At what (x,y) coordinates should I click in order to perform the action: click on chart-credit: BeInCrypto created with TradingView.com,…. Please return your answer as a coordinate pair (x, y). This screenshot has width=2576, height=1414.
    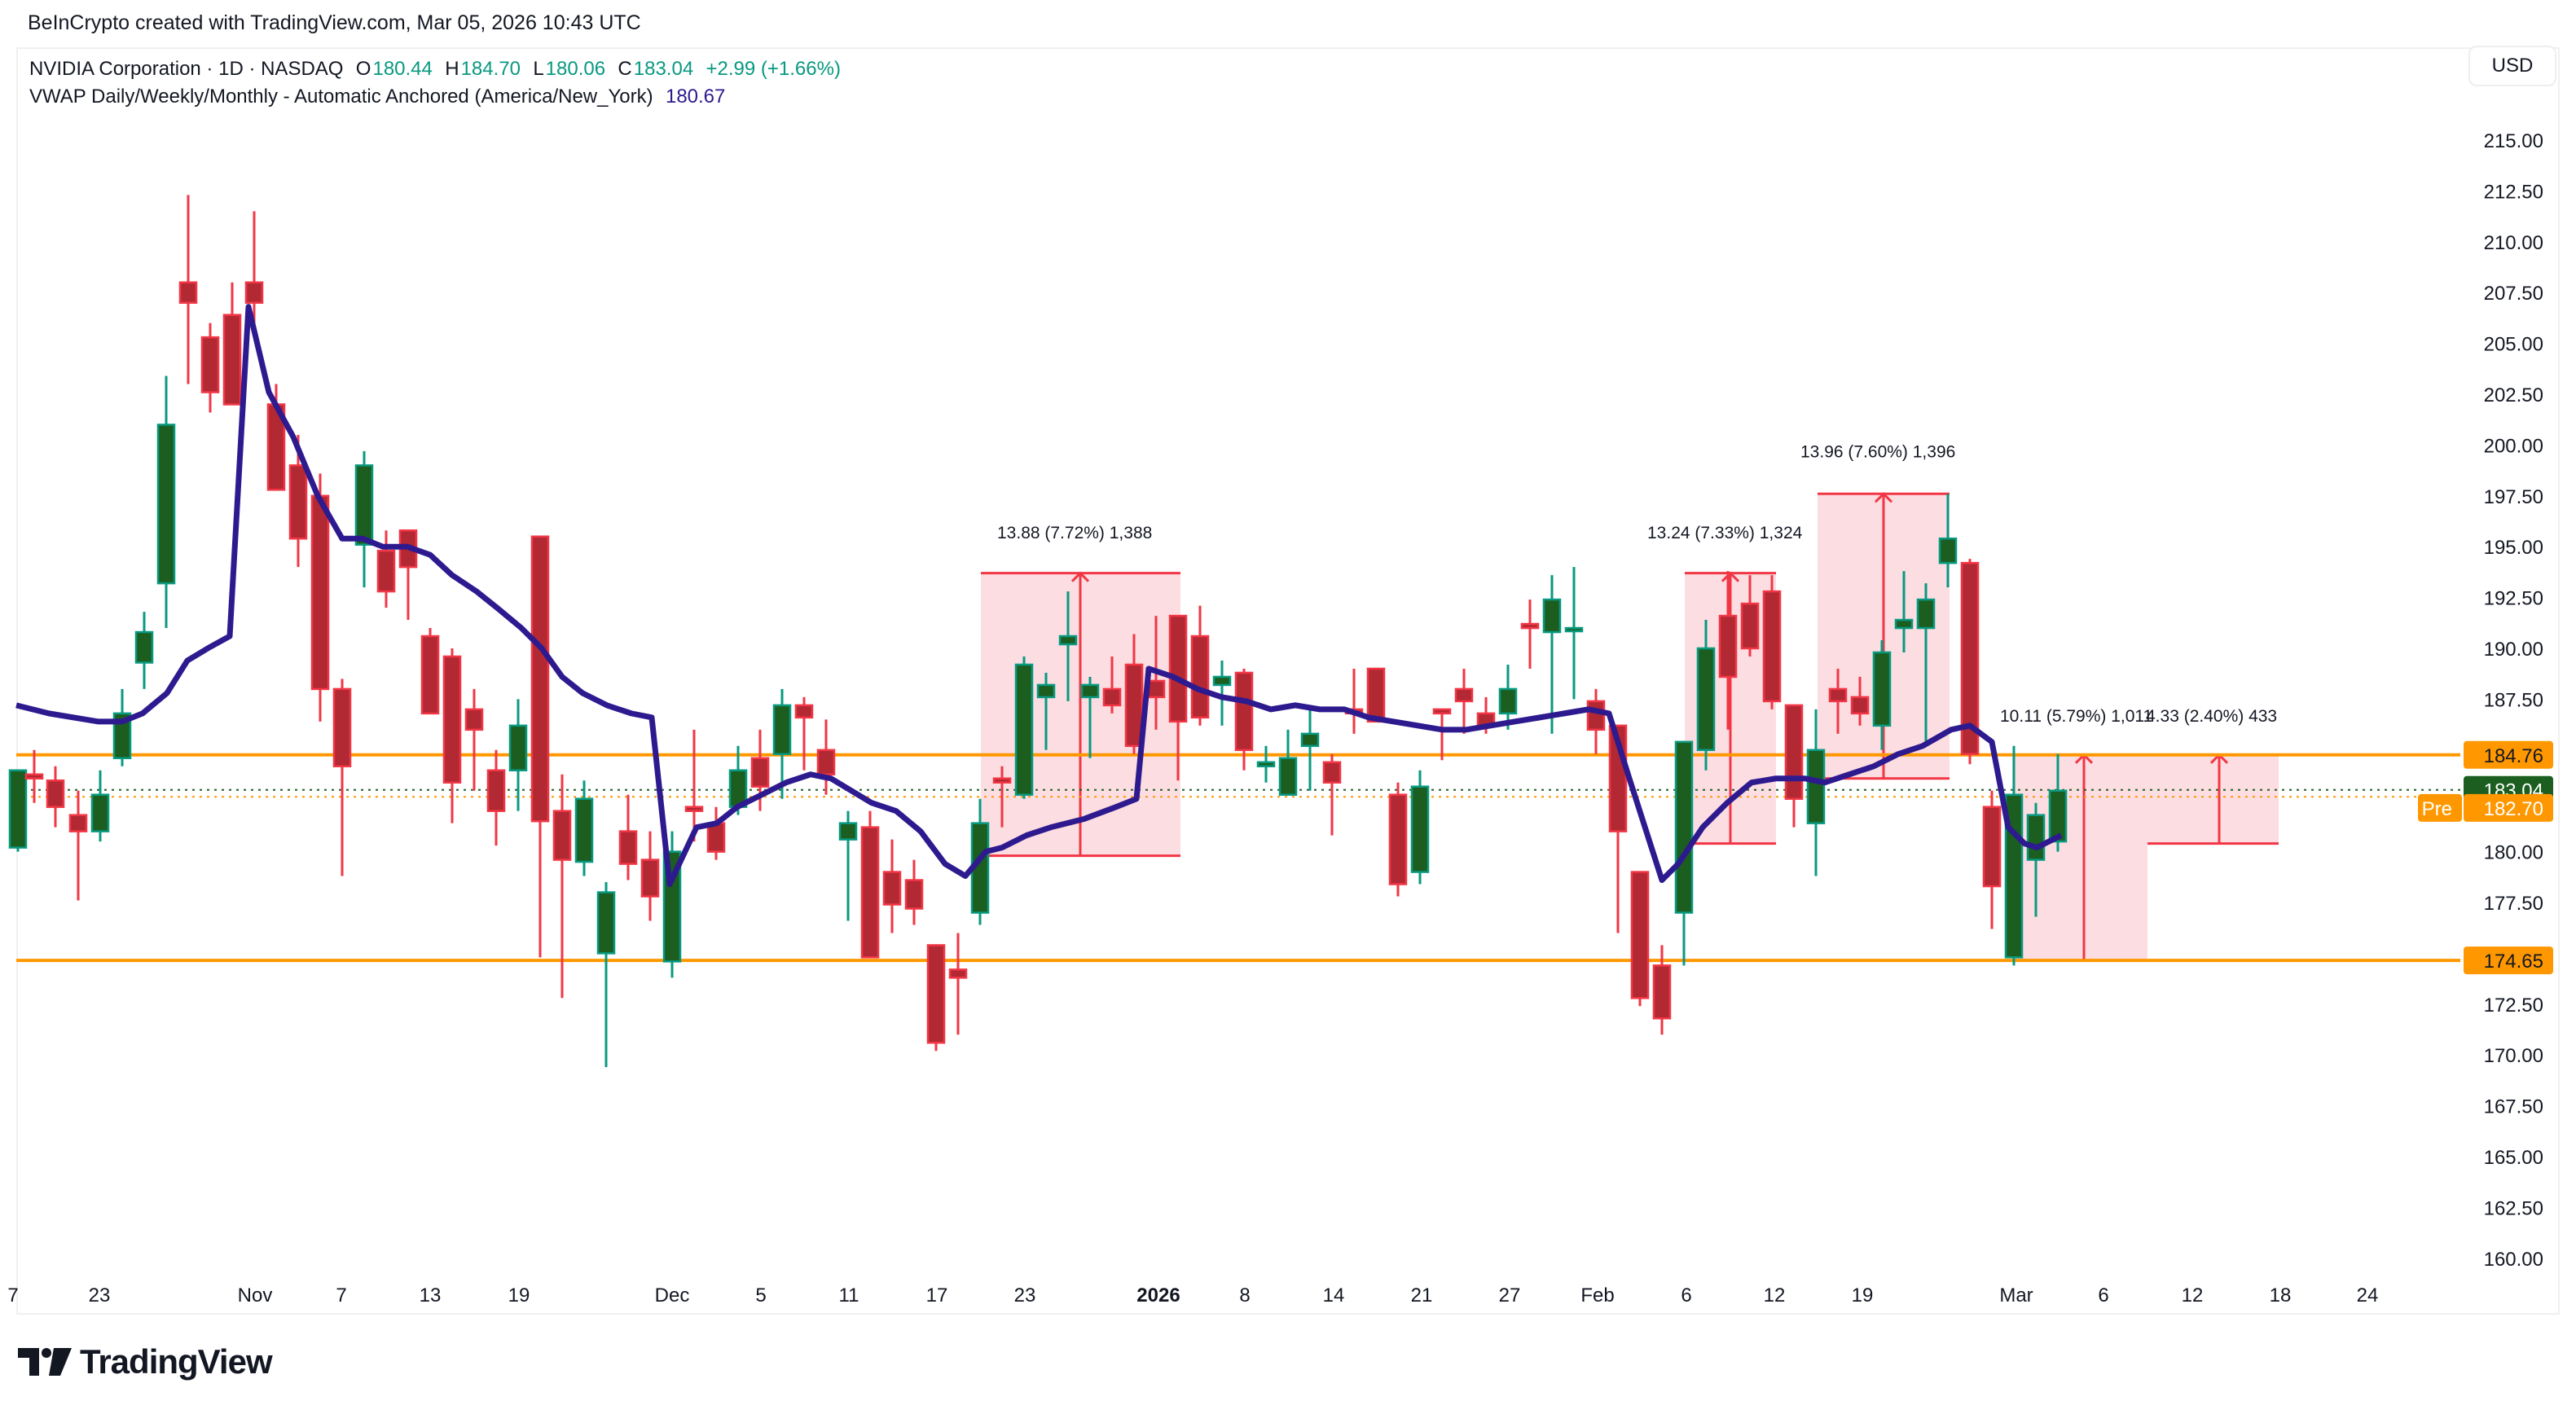
    Looking at the image, I should click on (334, 22).